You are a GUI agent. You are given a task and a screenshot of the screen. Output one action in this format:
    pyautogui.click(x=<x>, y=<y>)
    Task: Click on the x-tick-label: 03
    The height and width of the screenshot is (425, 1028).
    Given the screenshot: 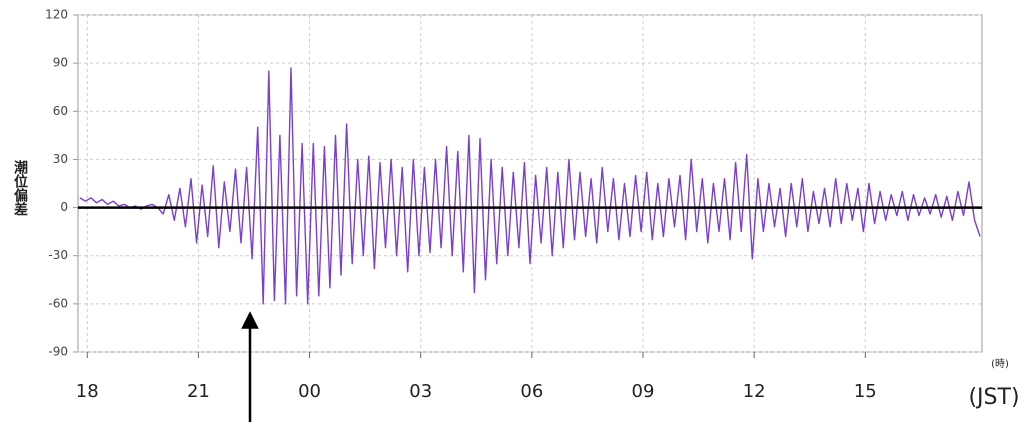 What is the action you would take?
    pyautogui.click(x=420, y=391)
    